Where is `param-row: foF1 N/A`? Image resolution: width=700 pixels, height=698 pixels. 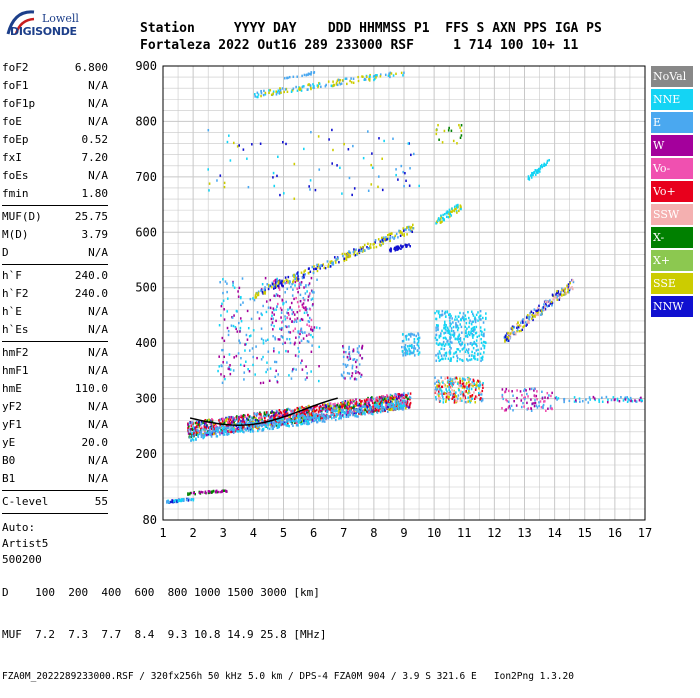
param-row: foF1 N/A is located at coordinates (55, 86).